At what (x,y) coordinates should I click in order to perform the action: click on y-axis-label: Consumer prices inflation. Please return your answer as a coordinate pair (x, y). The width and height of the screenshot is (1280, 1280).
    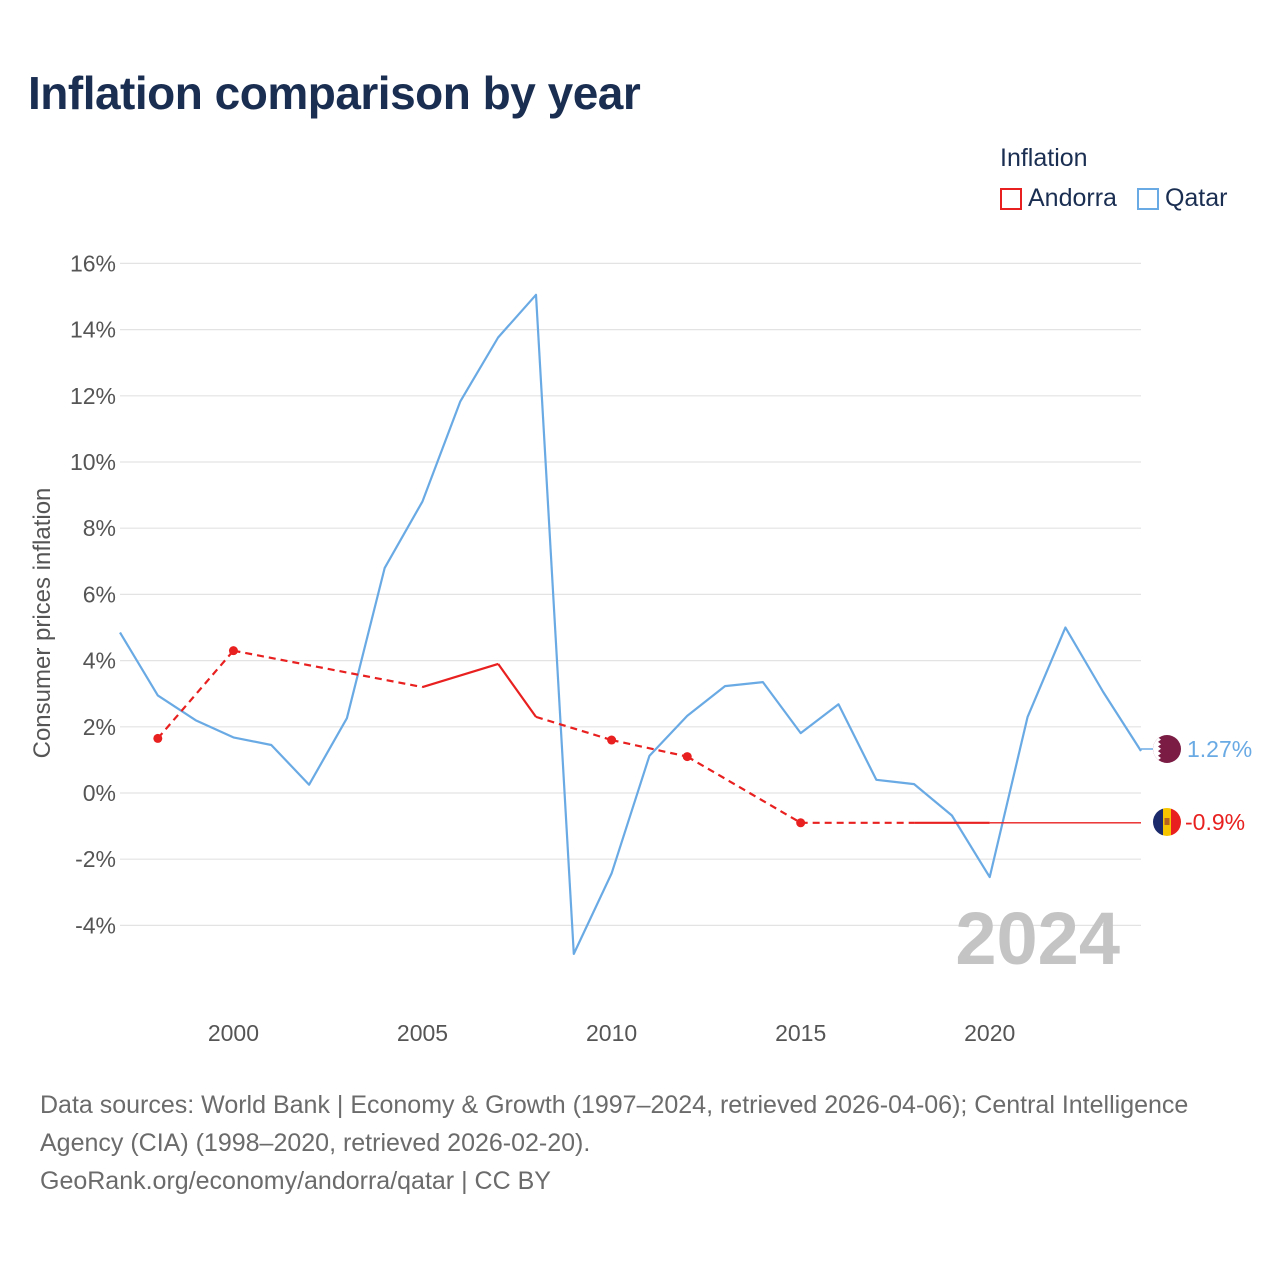
    Looking at the image, I should click on (42, 623).